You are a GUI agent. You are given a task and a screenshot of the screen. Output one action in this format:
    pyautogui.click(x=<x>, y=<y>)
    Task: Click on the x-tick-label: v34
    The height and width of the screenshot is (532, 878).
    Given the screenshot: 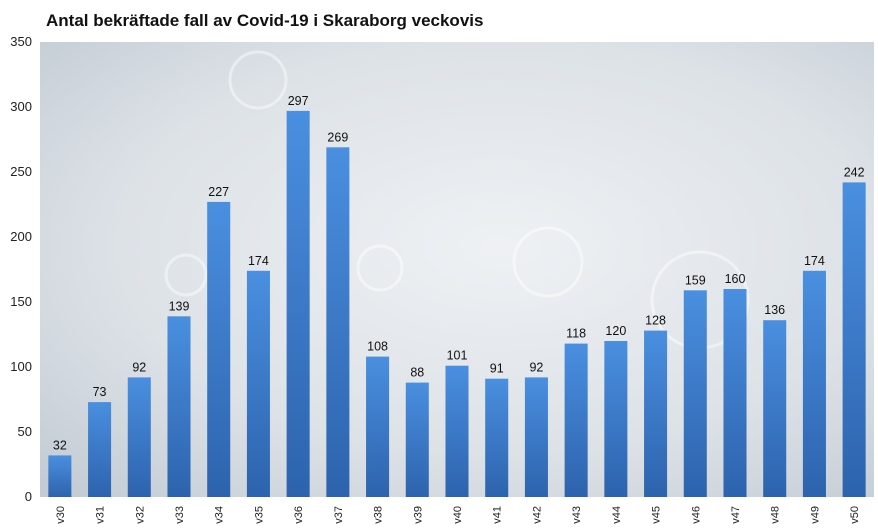 What is the action you would take?
    pyautogui.click(x=220, y=515)
    